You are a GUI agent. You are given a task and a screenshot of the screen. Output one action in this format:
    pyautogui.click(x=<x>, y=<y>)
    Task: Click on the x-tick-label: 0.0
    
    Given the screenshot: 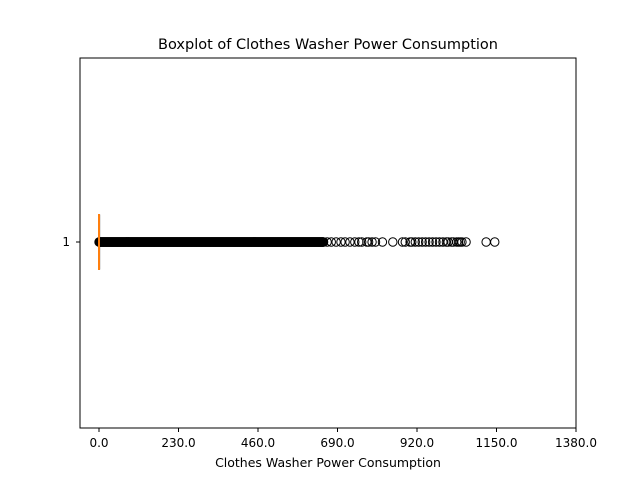 What is the action you would take?
    pyautogui.click(x=98, y=443)
    